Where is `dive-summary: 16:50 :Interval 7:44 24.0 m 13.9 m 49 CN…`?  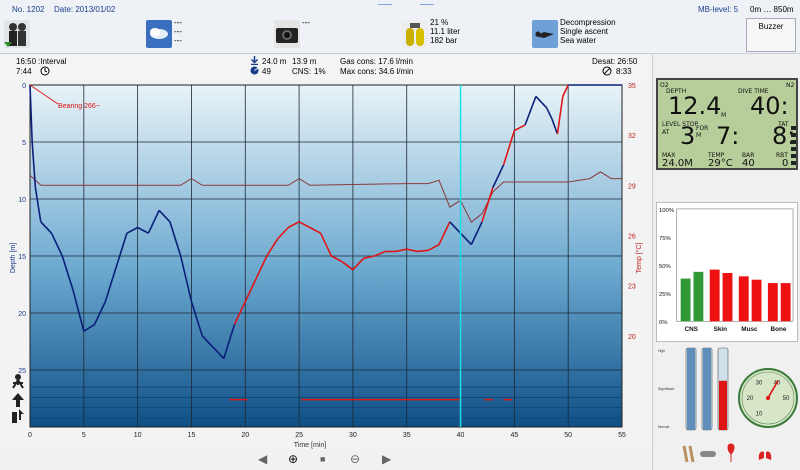 dive-summary: 16:50 :Interval 7:44 24.0 m 13.9 m 49 CN… is located at coordinates (325, 67).